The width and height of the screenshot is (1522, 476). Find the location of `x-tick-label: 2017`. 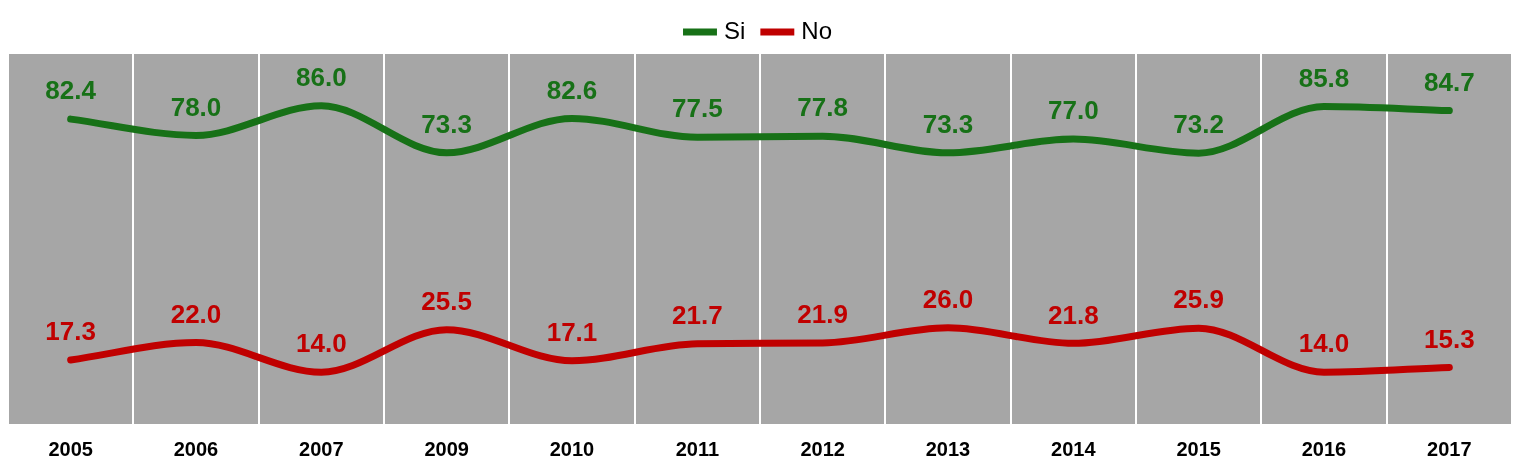

x-tick-label: 2017 is located at coordinates (1449, 448).